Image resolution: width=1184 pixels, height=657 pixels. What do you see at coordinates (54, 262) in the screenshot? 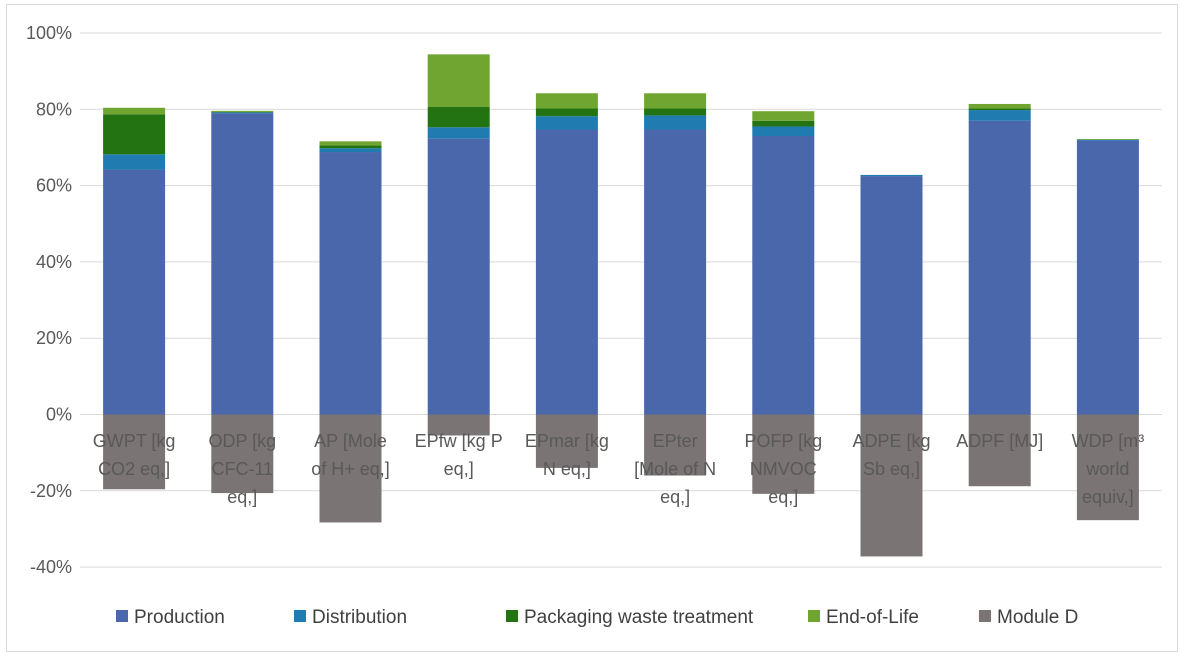
I see `y-tick-label: 40%` at bounding box center [54, 262].